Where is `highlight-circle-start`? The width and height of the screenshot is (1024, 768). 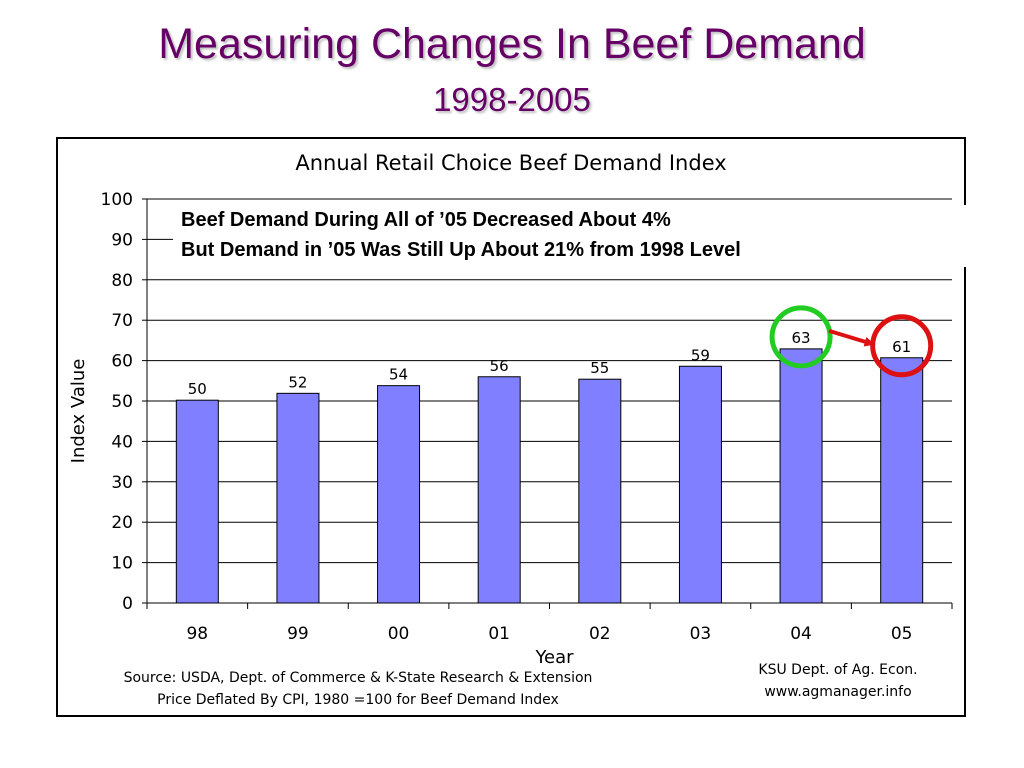
highlight-circle-start is located at coordinates (801, 337).